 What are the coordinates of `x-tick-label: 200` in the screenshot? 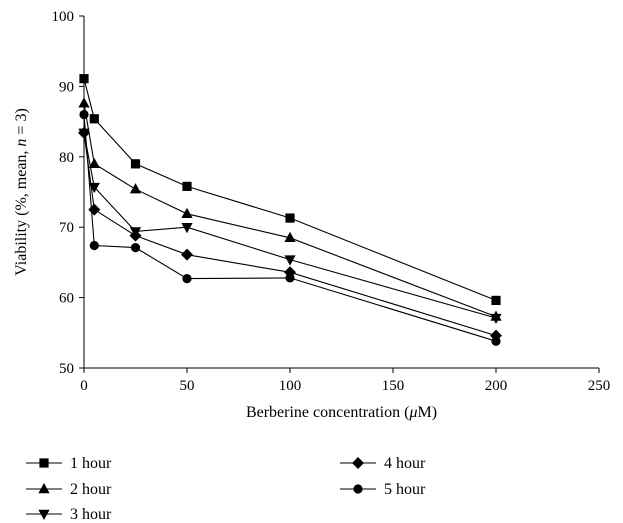 It's located at (496, 386).